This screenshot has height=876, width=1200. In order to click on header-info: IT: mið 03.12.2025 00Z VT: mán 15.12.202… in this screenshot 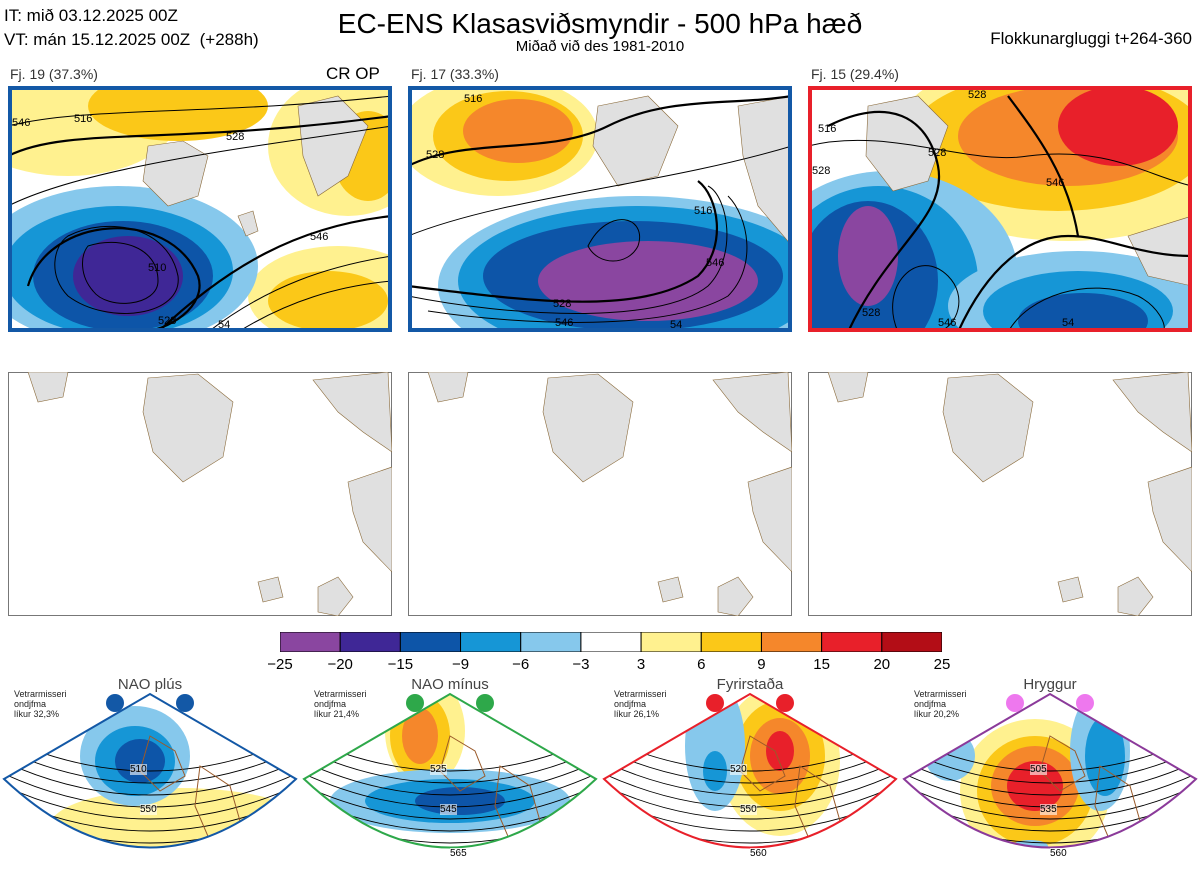, I will do `click(131, 28)`.